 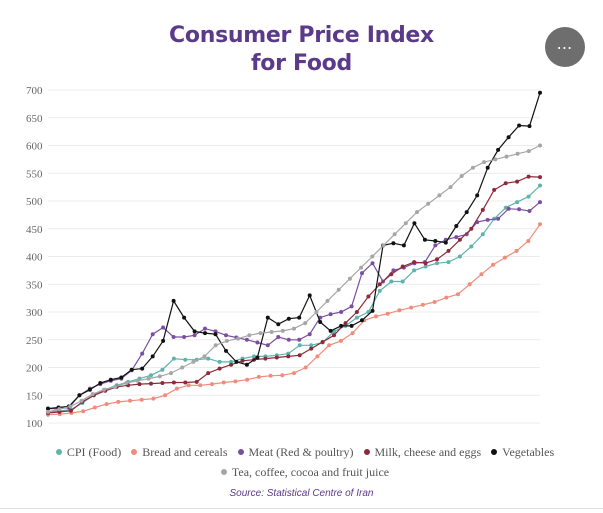 I want to click on legend-item: Bread and cereals, so click(x=179, y=452).